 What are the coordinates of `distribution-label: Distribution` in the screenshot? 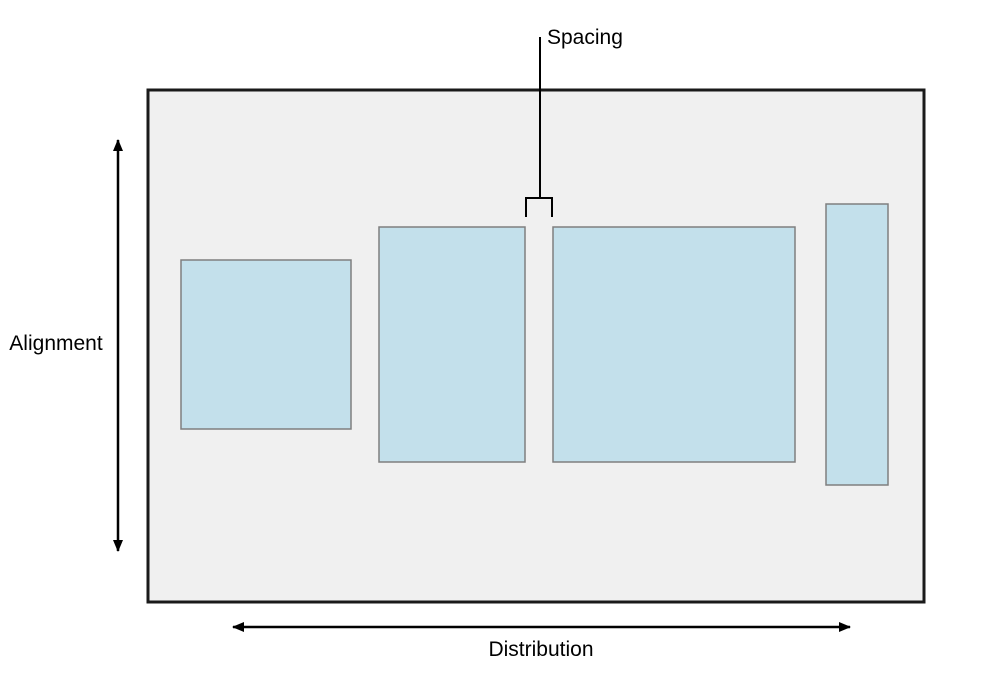 It's located at (540, 649).